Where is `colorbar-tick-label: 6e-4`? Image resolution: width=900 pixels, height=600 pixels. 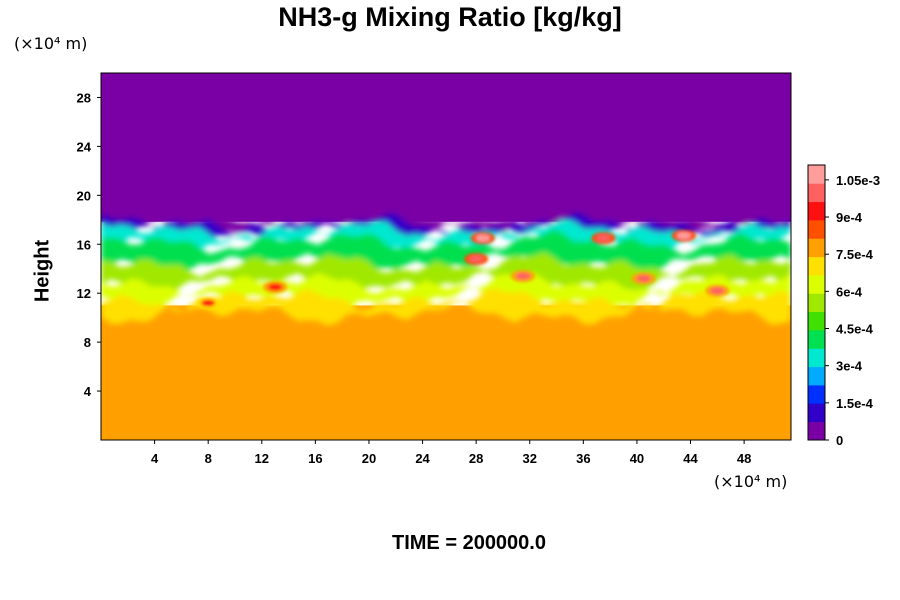
colorbar-tick-label: 6e-4 is located at coordinates (849, 291).